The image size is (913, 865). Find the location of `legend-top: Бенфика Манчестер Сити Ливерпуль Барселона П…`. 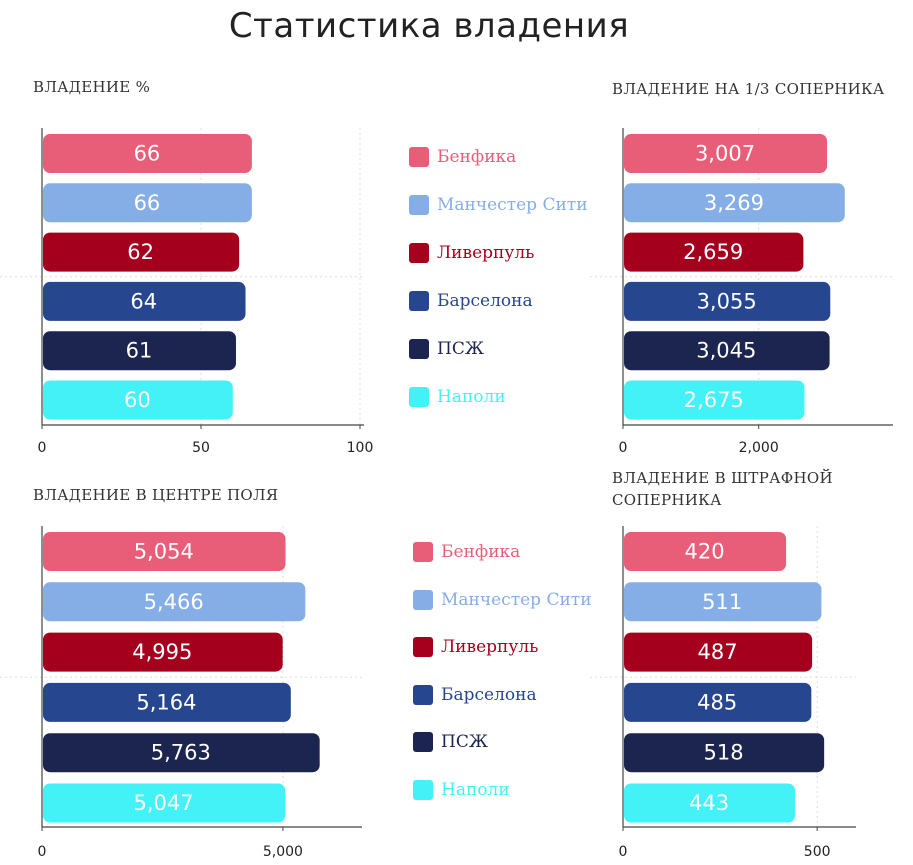

legend-top: Бенфика Манчестер Сити Ливерпуль Барселона П… is located at coordinates (509, 277).